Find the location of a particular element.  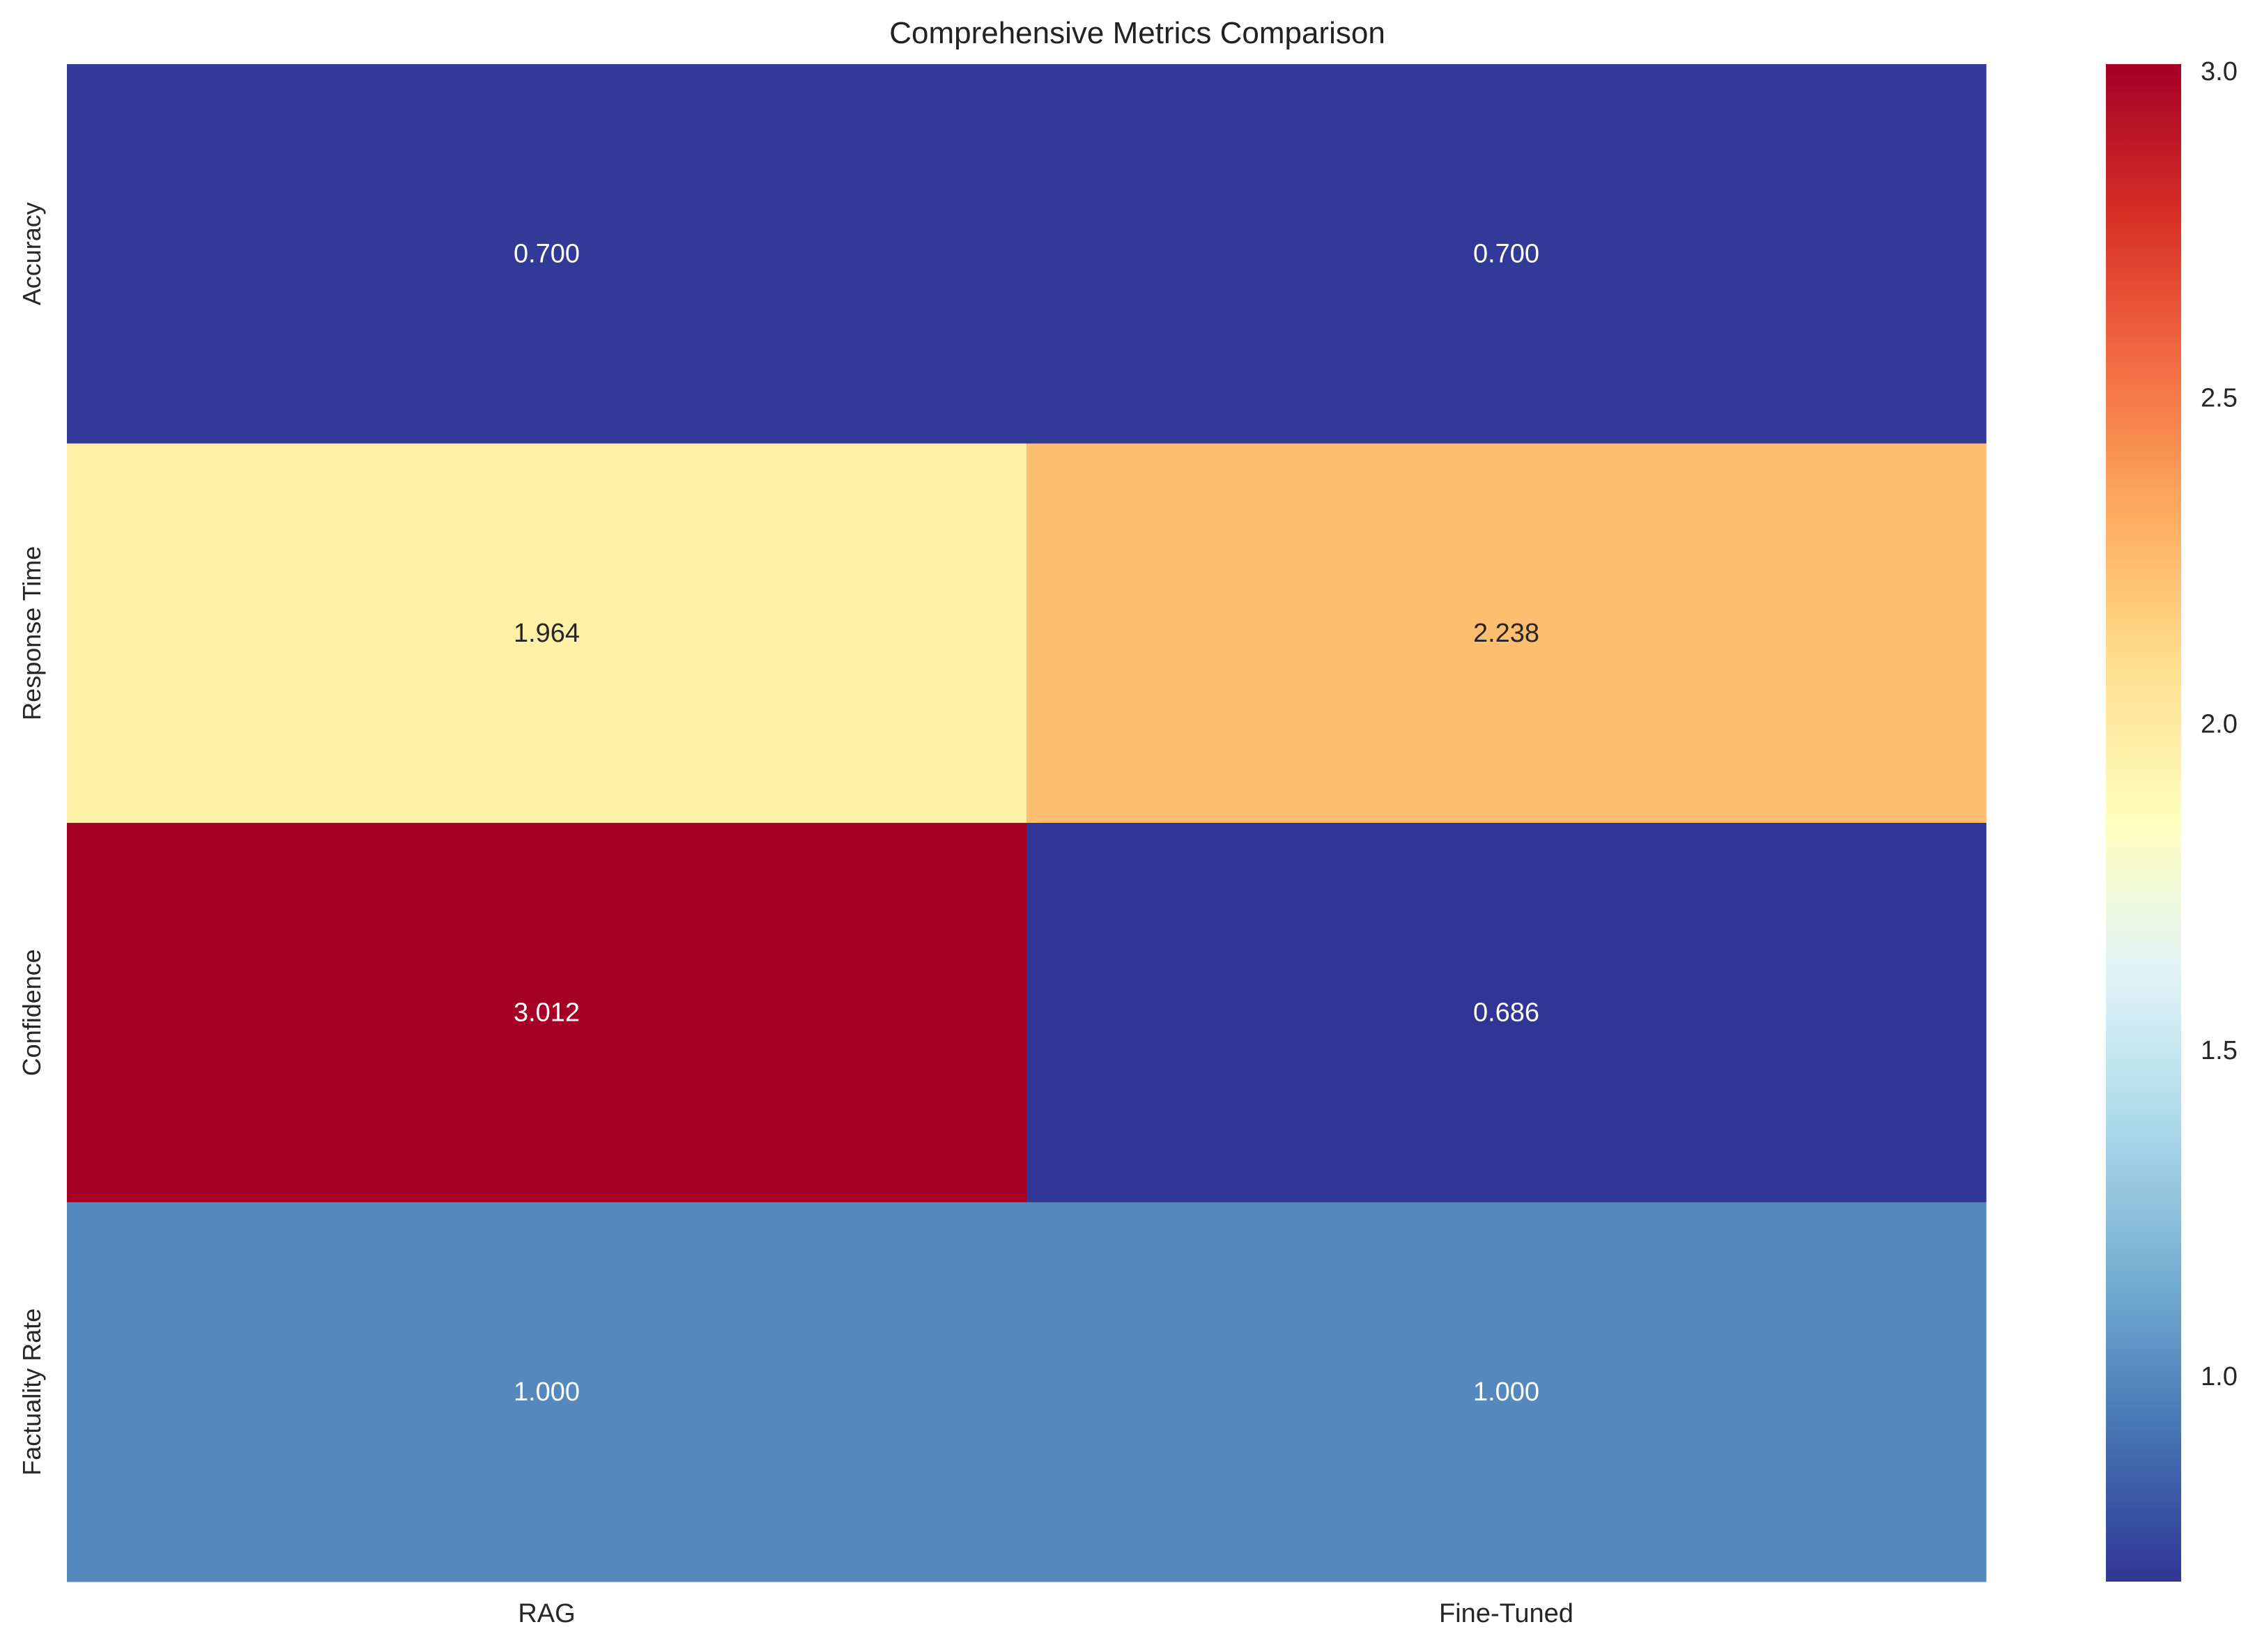

cell-value-label: 1.964 is located at coordinates (547, 633).